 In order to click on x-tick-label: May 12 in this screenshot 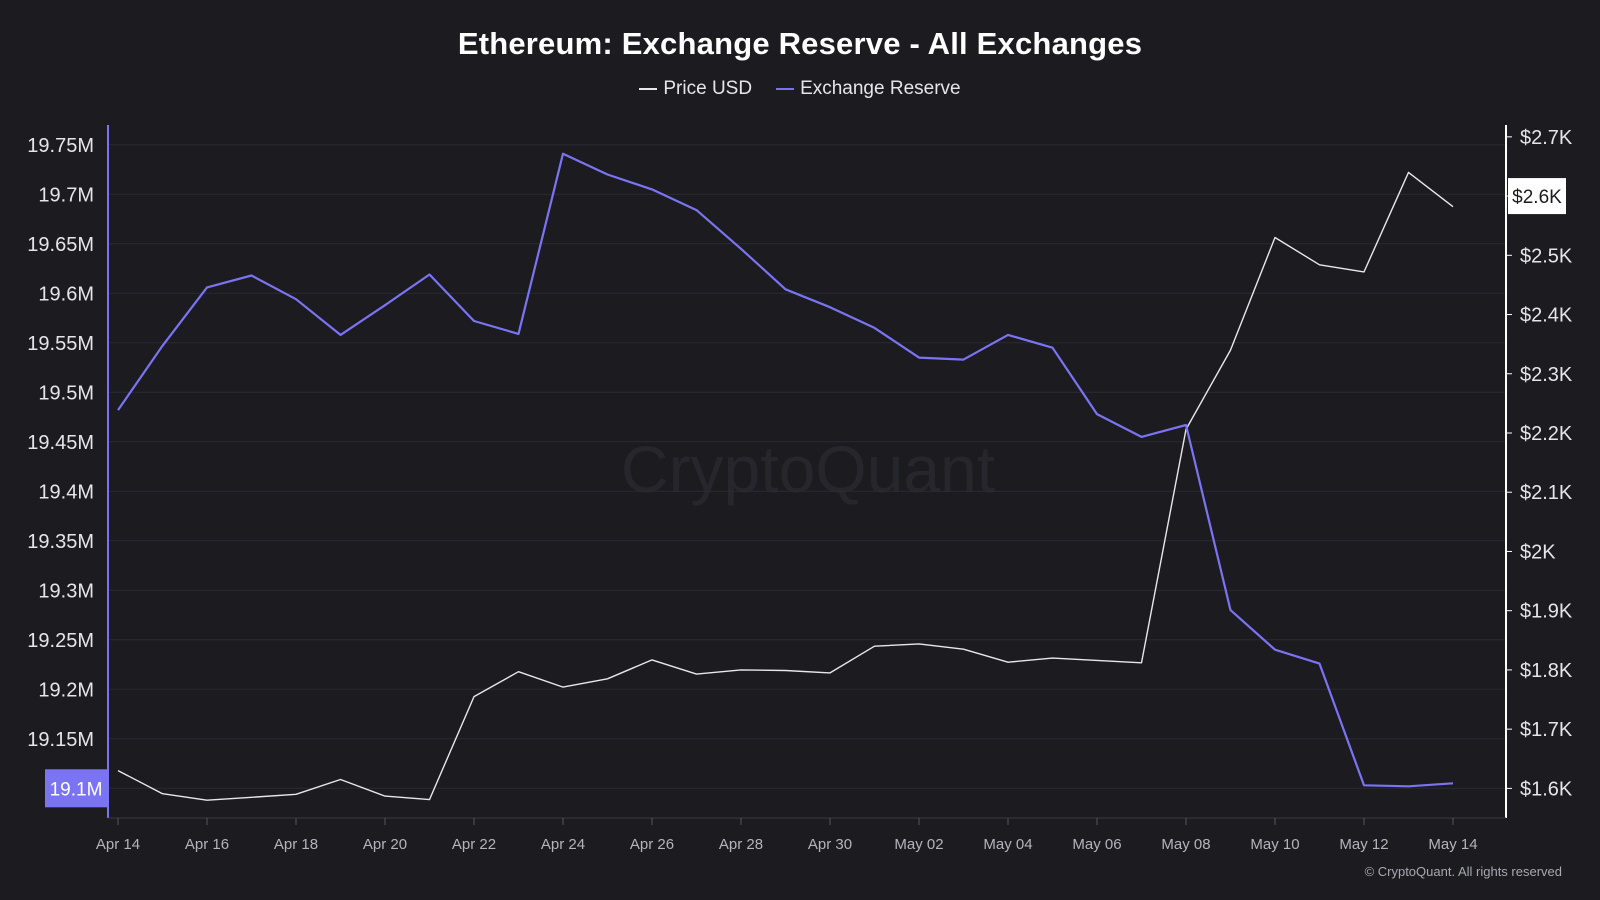, I will do `click(1363, 844)`.